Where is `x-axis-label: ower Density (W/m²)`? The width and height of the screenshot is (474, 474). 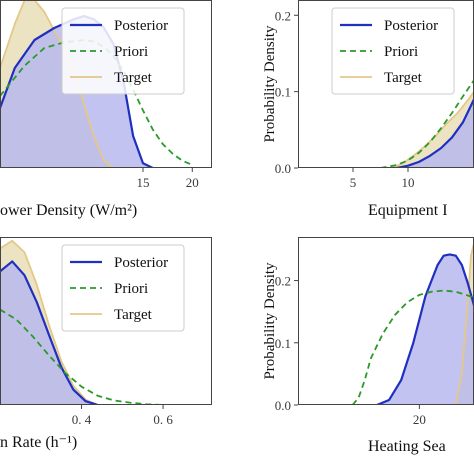 x-axis-label: ower Density (W/m²) is located at coordinates (68, 210).